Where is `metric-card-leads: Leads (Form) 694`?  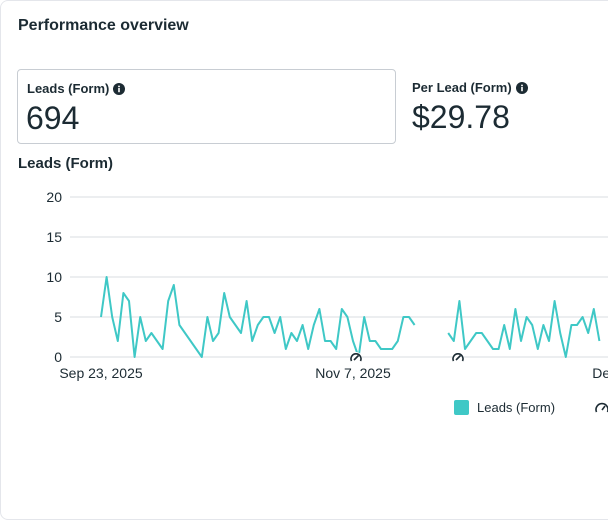
metric-card-leads: Leads (Form) 694 is located at coordinates (206, 106).